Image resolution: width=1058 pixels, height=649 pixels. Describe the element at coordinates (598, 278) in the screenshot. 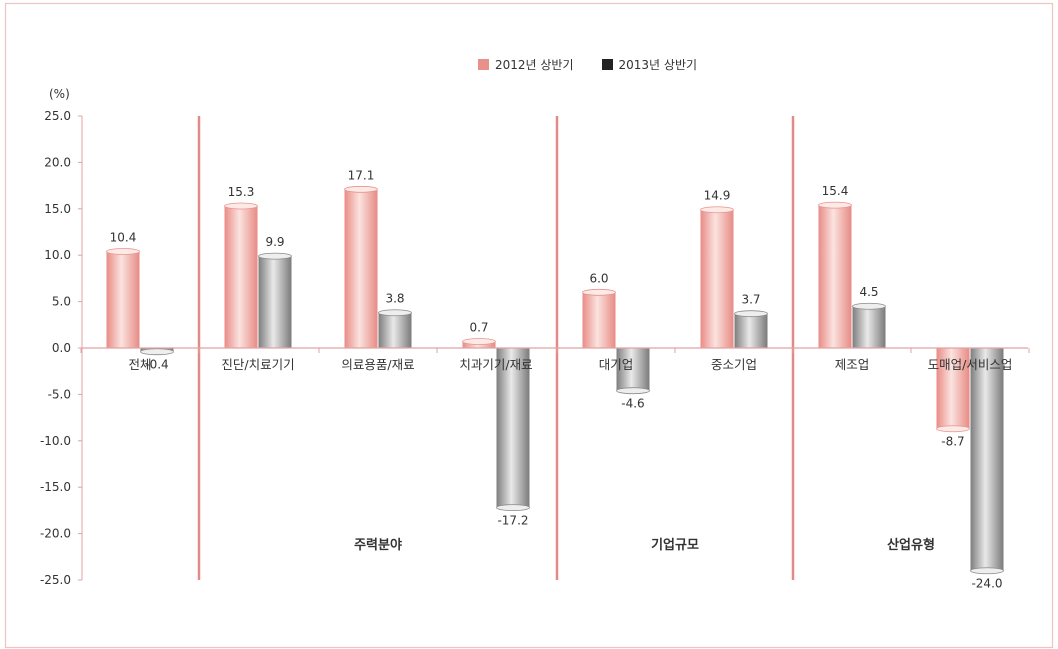

I see `value-label: 6.0` at that location.